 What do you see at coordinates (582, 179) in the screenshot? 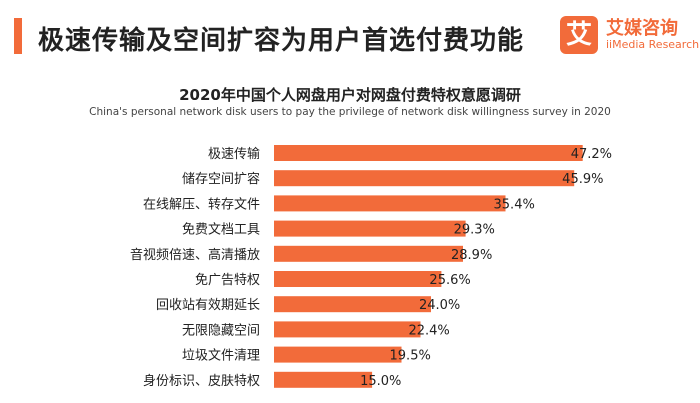
I see `value-label: 45.9%` at bounding box center [582, 179].